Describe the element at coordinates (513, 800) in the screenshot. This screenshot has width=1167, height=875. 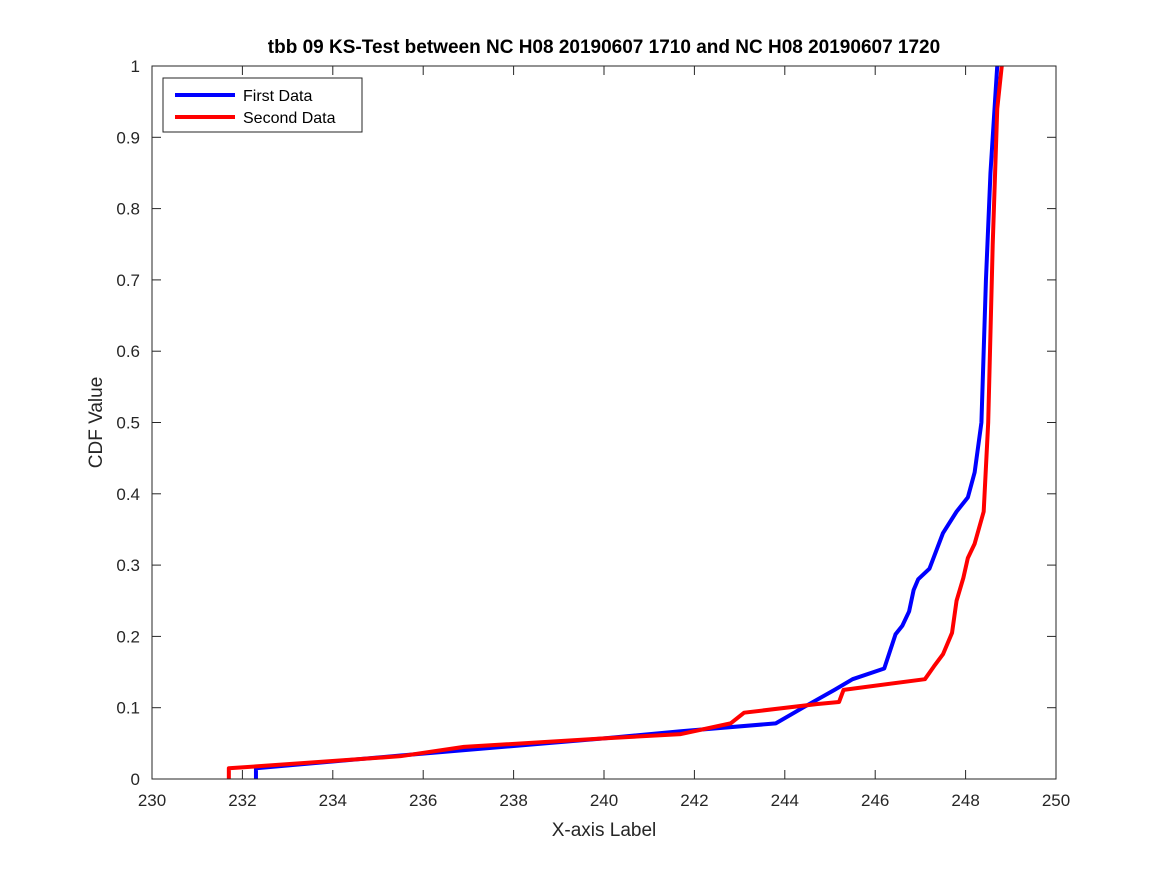
I see `x-tick-label: 238` at that location.